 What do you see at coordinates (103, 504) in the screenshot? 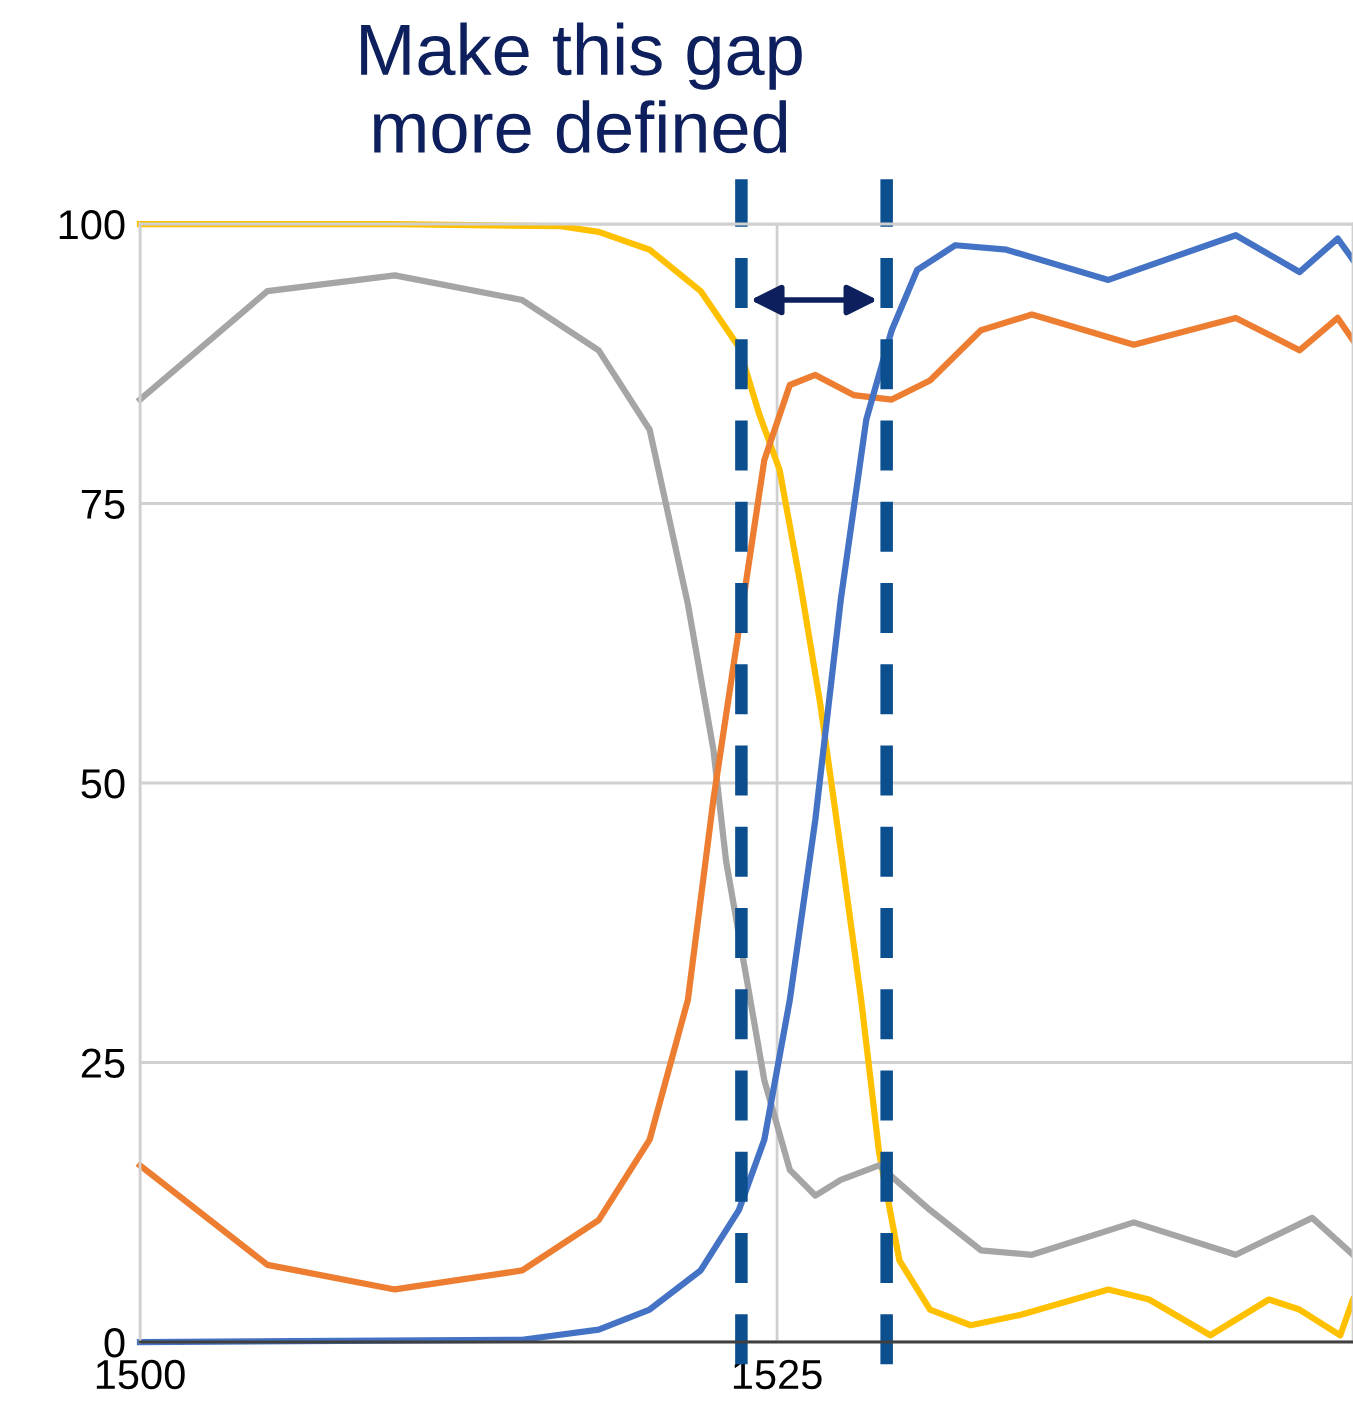
I see `y-tick-label: 75` at bounding box center [103, 504].